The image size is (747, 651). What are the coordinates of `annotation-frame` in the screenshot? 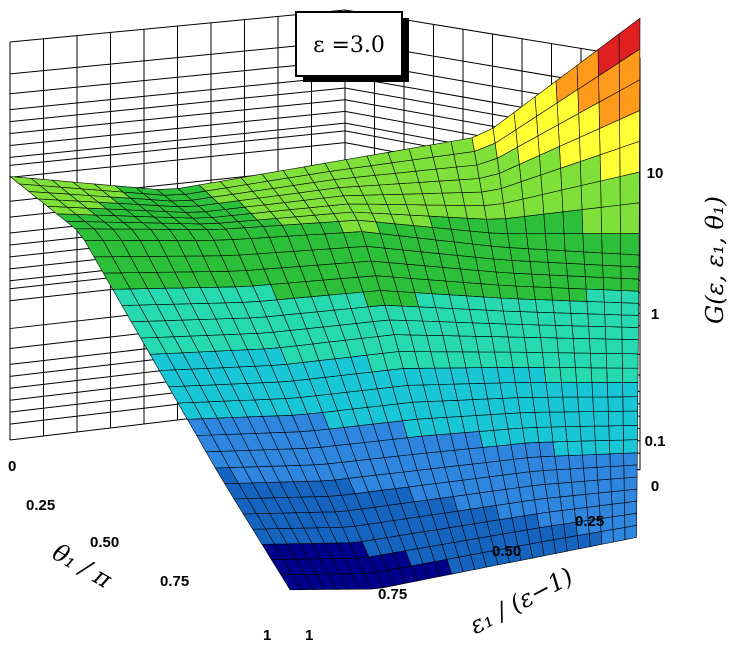 It's located at (349, 44).